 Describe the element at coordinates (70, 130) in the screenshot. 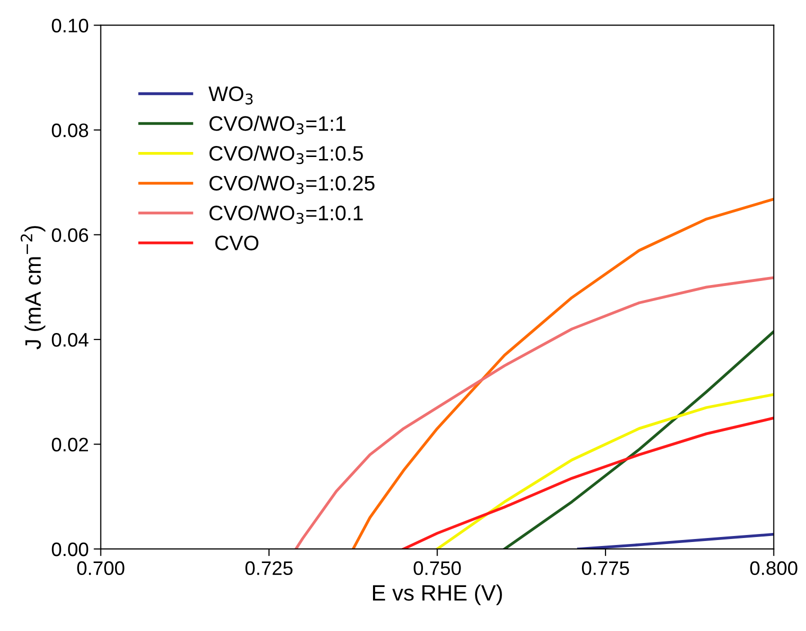

I see `y-tick-label: 0.08` at that location.